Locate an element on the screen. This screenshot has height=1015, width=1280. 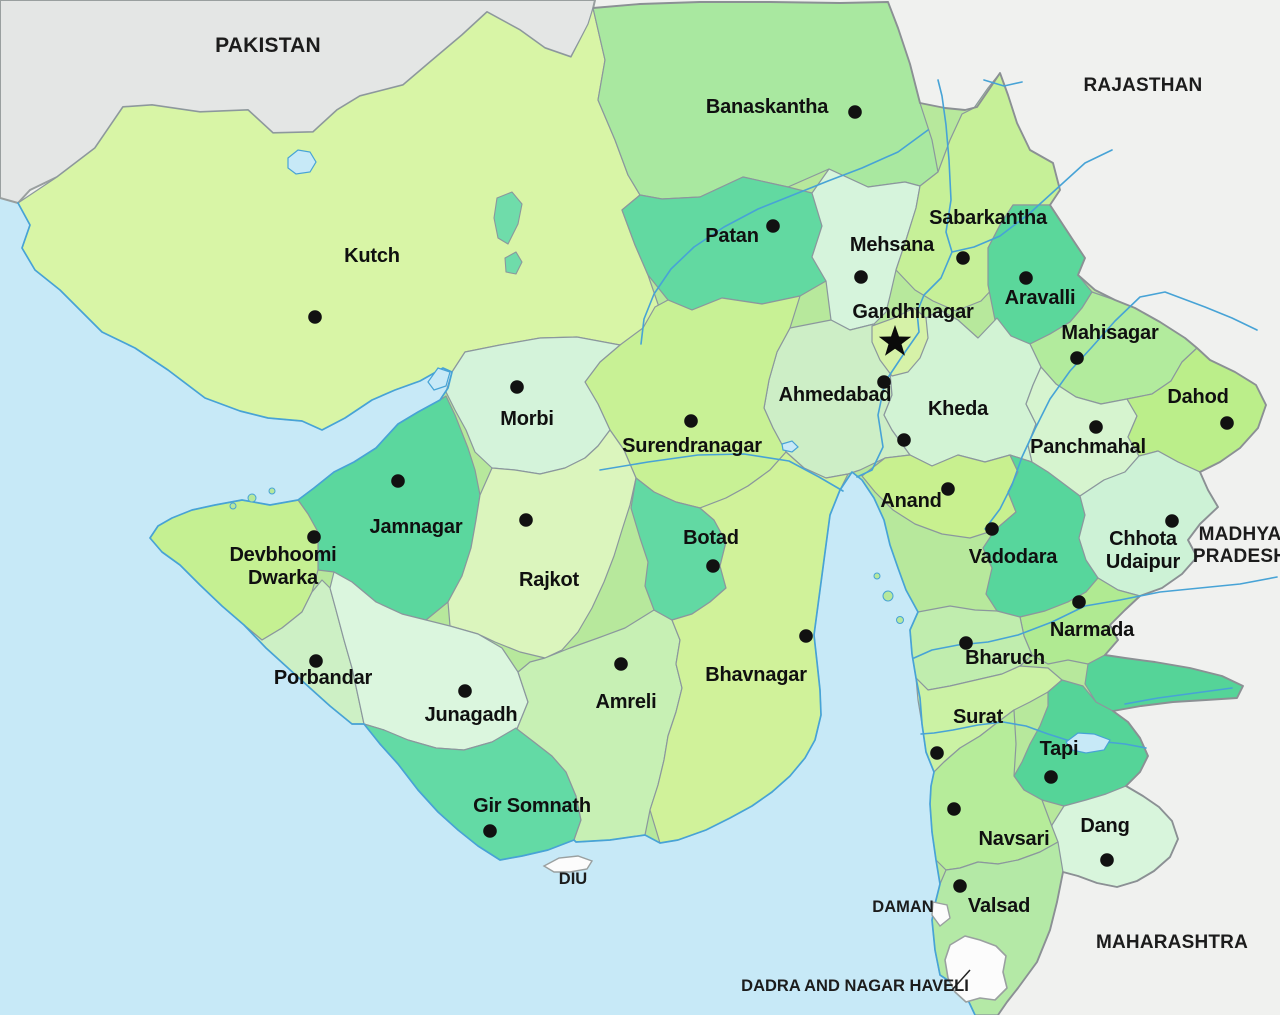
neighbor-label-madhya-pradesh: PRADESH is located at coordinates (1236, 556).